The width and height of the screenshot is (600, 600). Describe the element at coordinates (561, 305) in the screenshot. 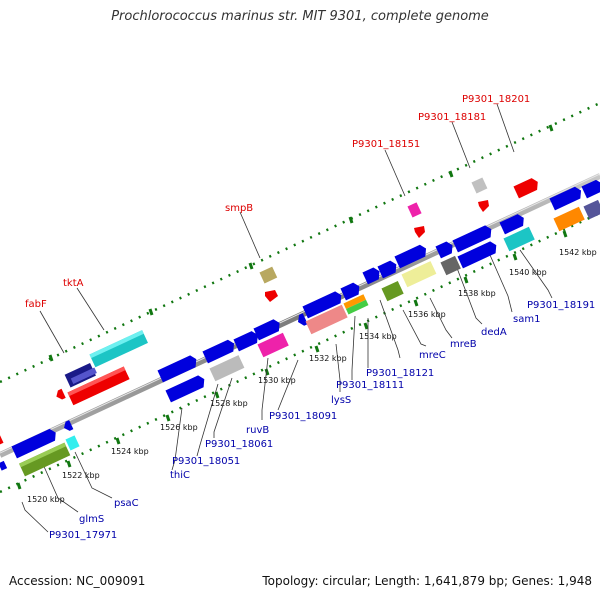

I see `gene-label-P9301_18191: P9301_18191` at that location.